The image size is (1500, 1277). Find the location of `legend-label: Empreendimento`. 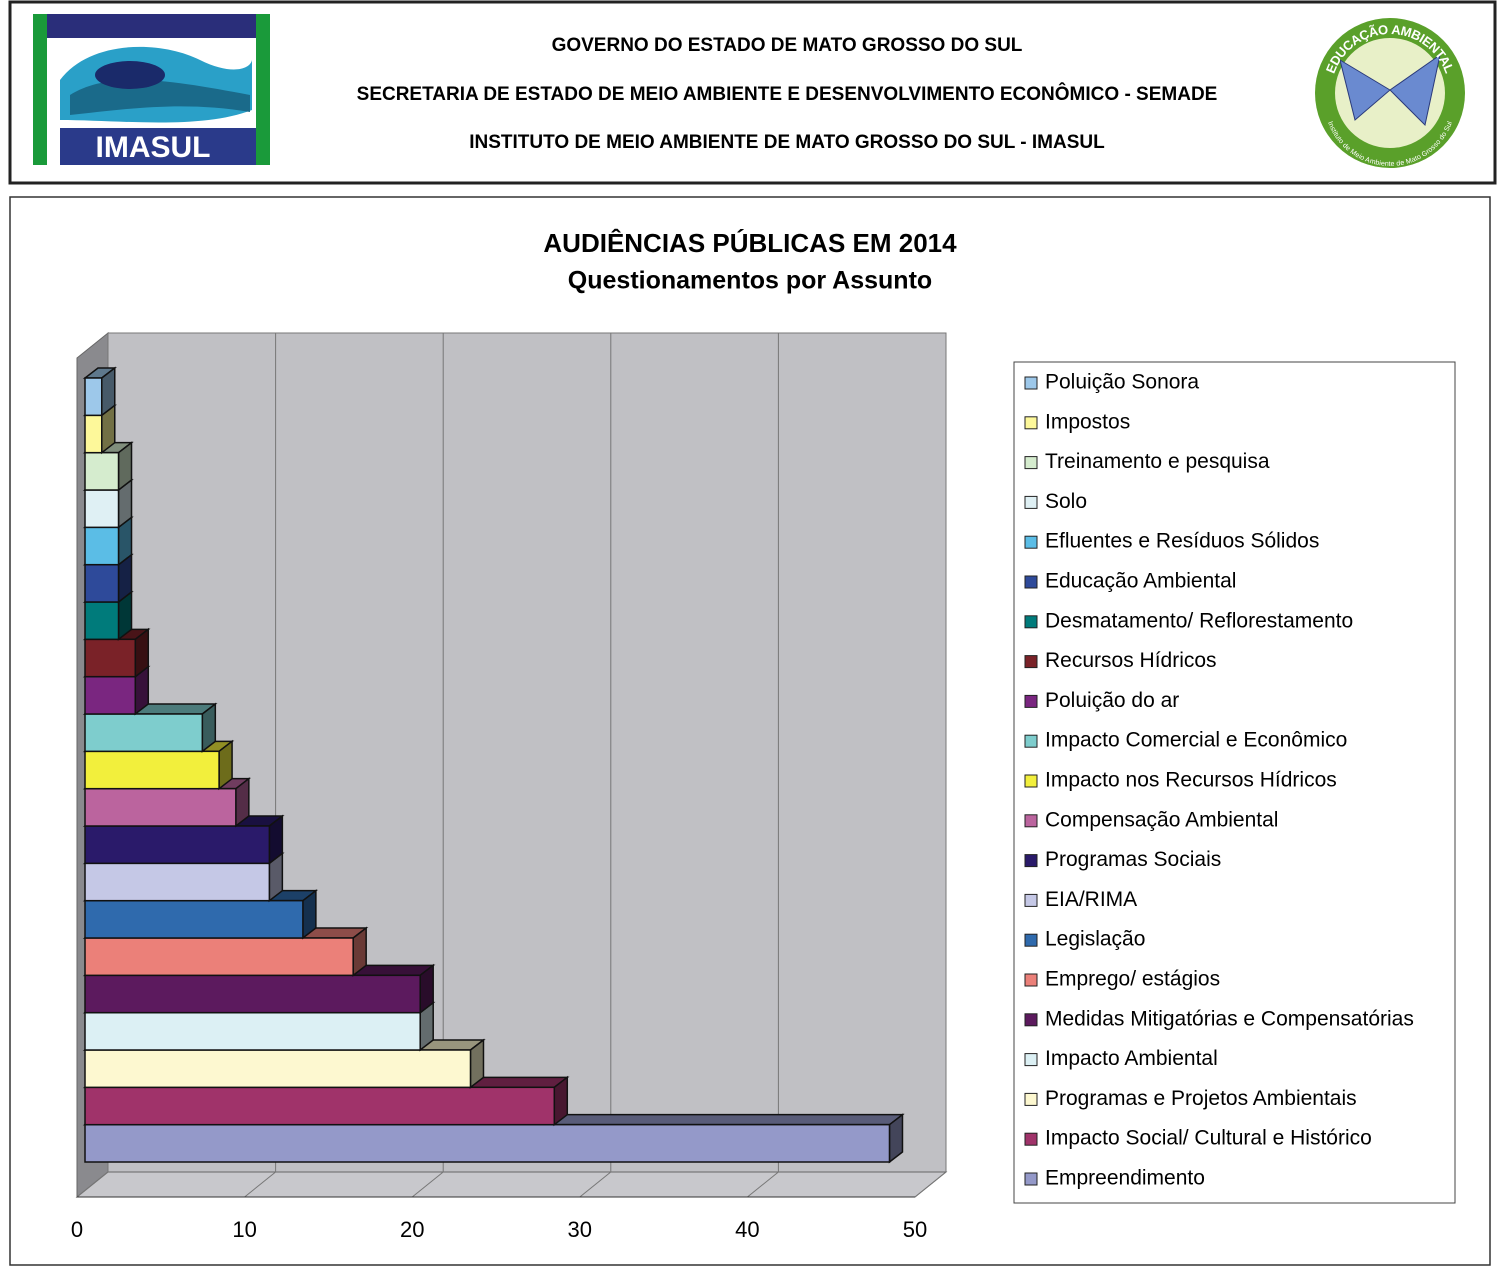

legend-label: Empreendimento is located at coordinates (1125, 1178).